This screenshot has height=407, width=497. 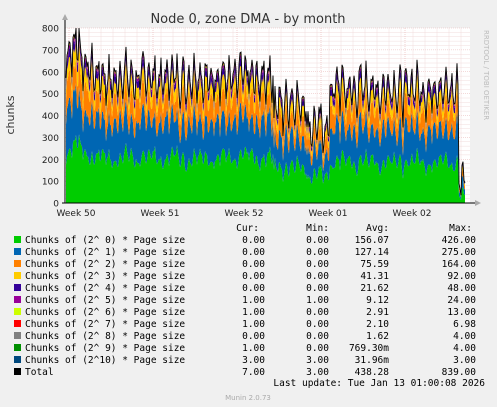 What do you see at coordinates (105, 288) in the screenshot?
I see `legend-label: Chunks of (2^ 4) * Page size` at bounding box center [105, 288].